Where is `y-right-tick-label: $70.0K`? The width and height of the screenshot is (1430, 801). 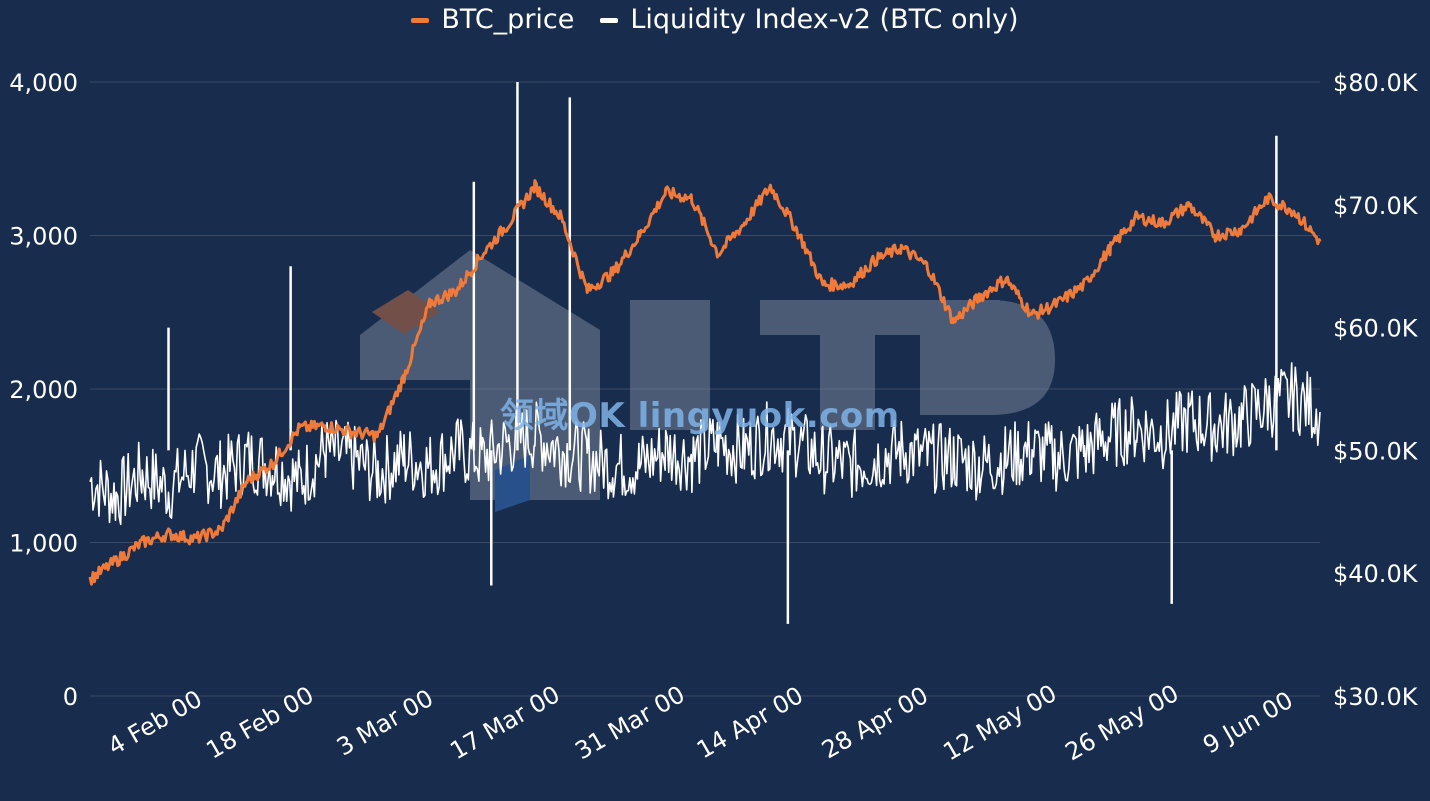
y-right-tick-label: $70.0K is located at coordinates (1376, 206).